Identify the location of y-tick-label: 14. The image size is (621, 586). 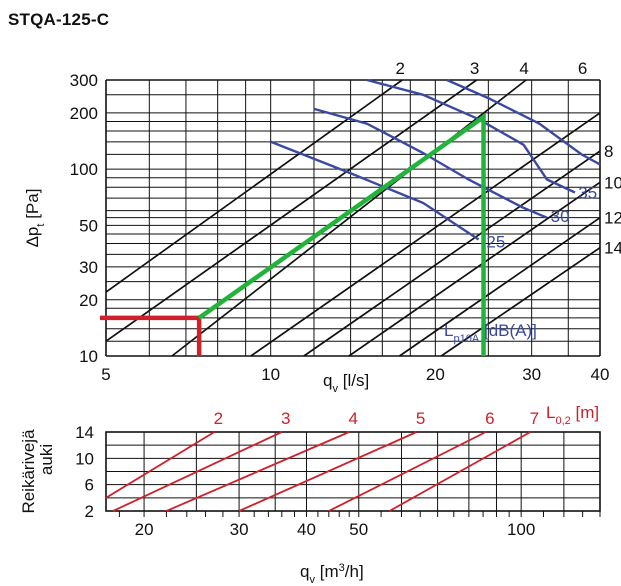
(84, 432).